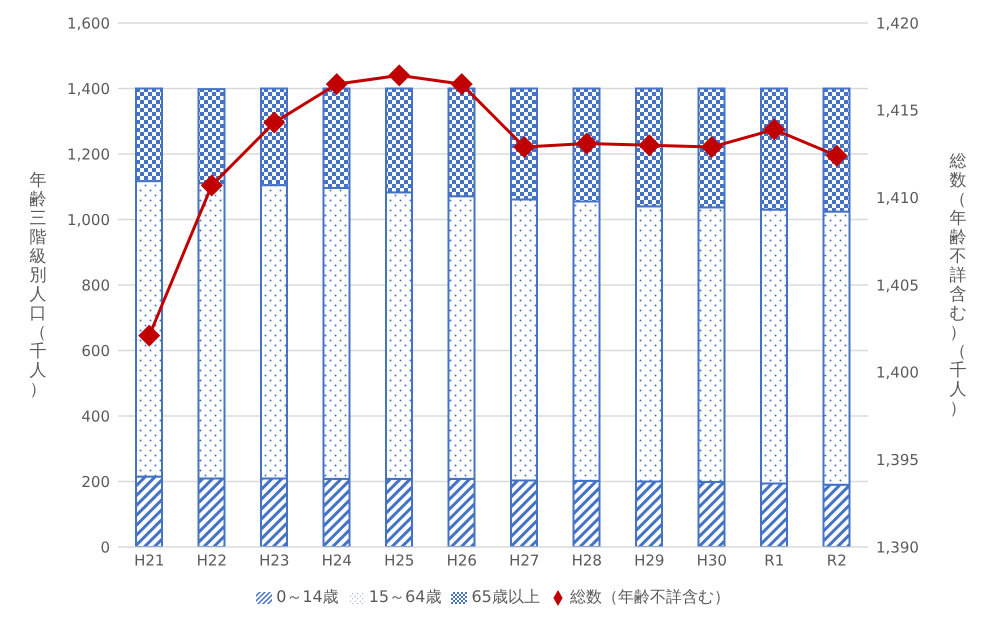 This screenshot has height=623, width=997. I want to click on x-tick-label: H23, so click(274, 561).